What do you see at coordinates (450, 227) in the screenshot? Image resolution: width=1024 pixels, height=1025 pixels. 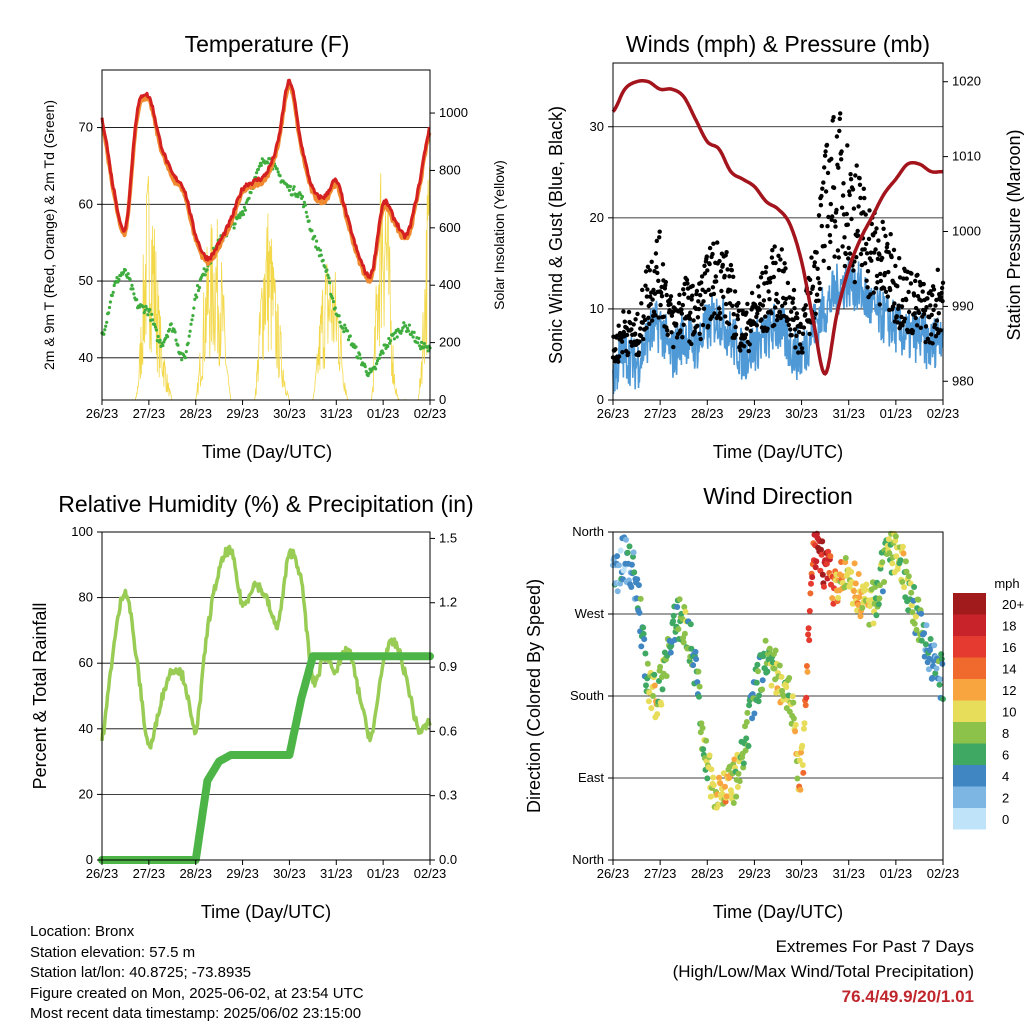 I see `y2-tick-label: 600` at bounding box center [450, 227].